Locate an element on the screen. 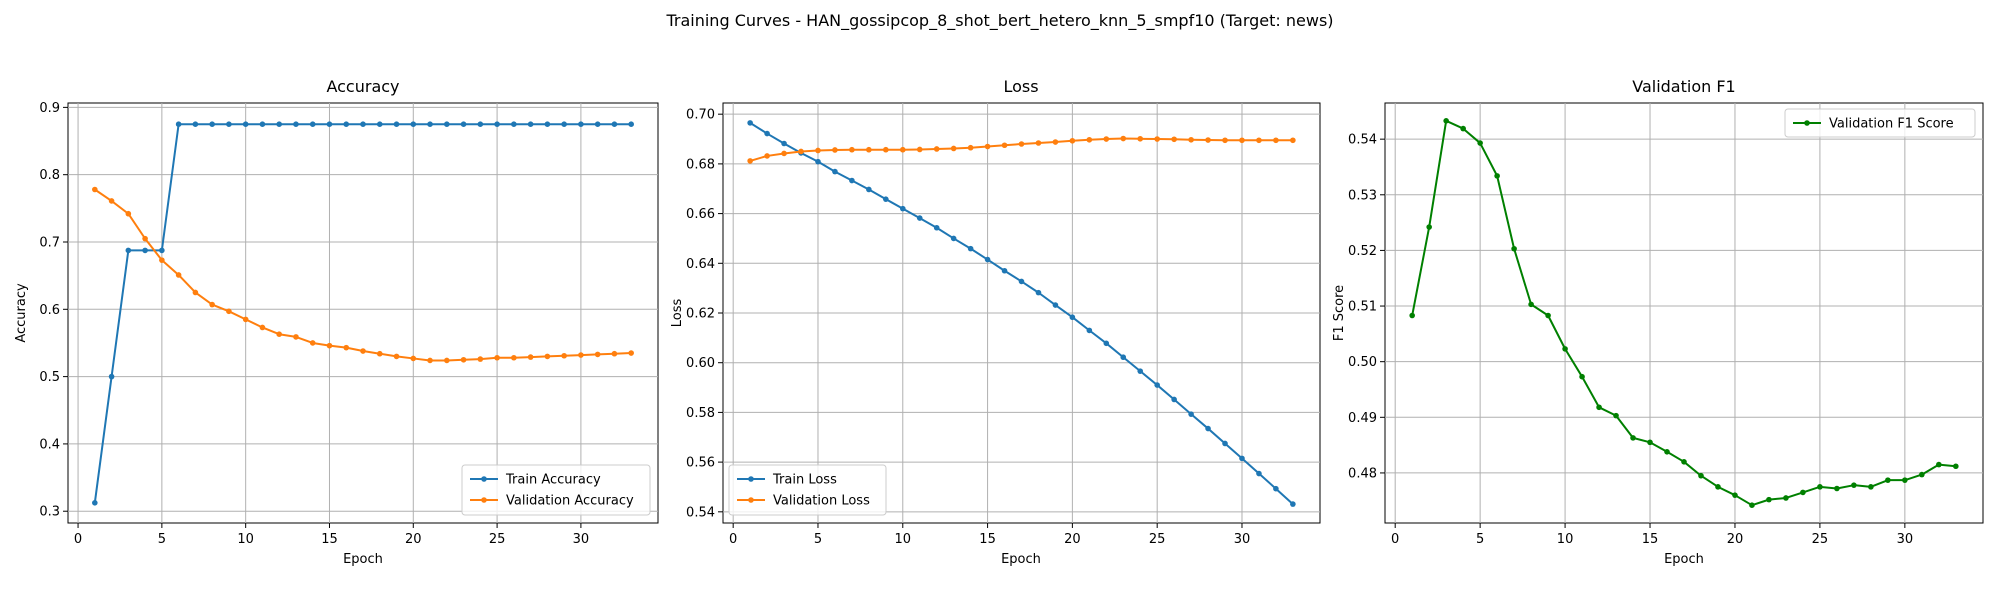  loss-y-tick-label: 0.64 is located at coordinates (700, 264).